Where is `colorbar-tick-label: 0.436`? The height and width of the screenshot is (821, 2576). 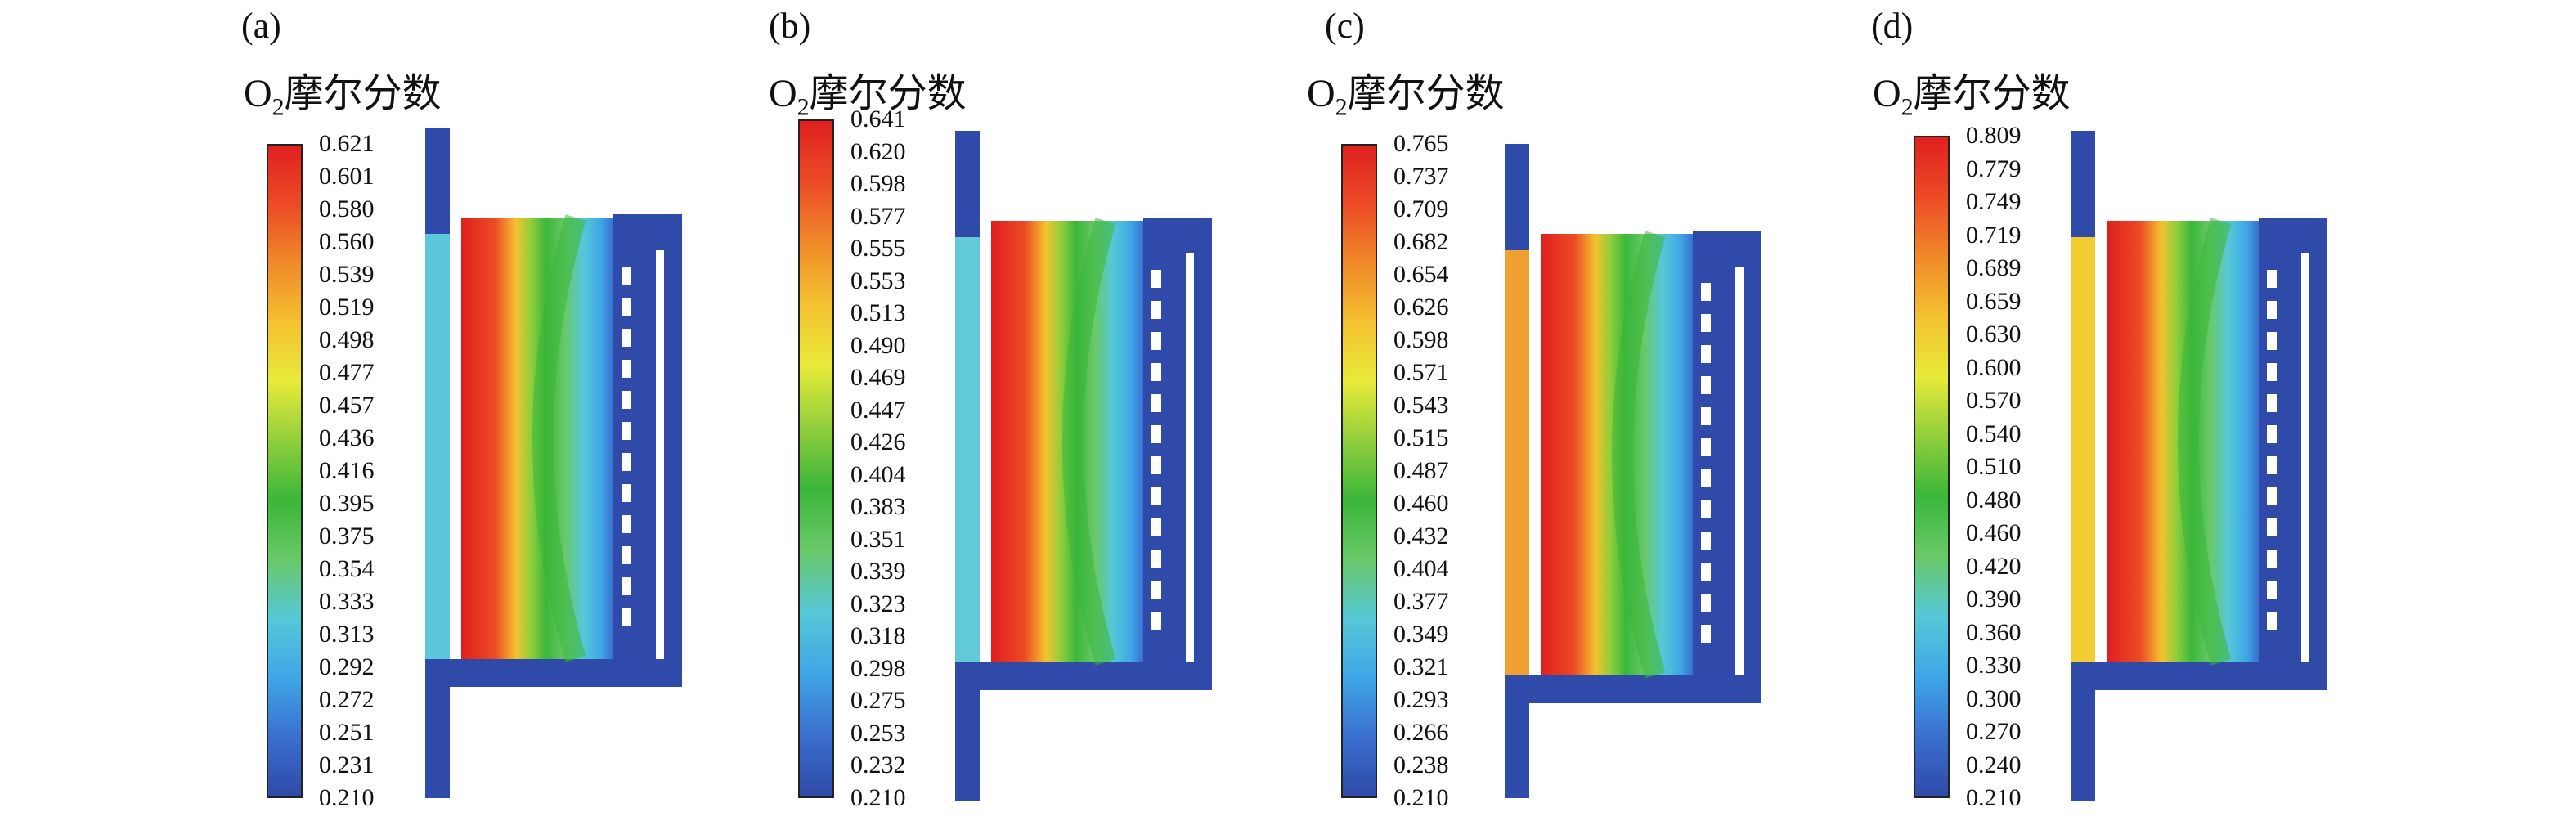 colorbar-tick-label: 0.436 is located at coordinates (347, 437).